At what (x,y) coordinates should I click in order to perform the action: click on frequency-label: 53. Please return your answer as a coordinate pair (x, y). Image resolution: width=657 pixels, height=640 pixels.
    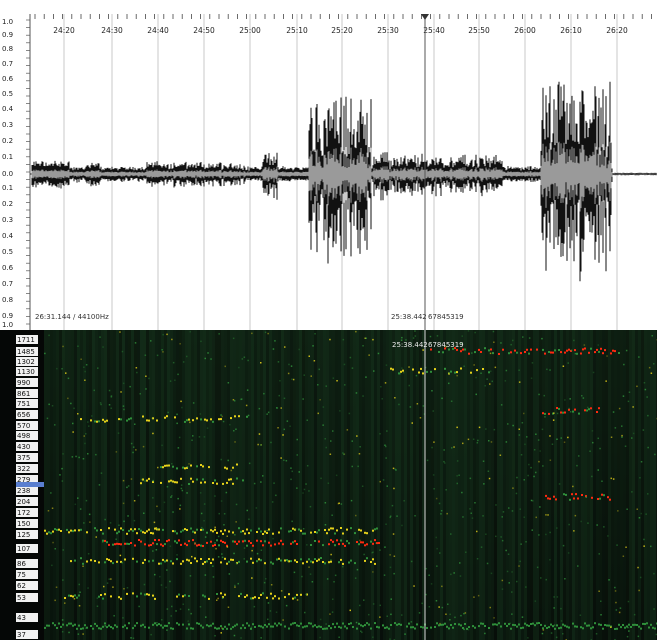
    Looking at the image, I should click on (21, 598).